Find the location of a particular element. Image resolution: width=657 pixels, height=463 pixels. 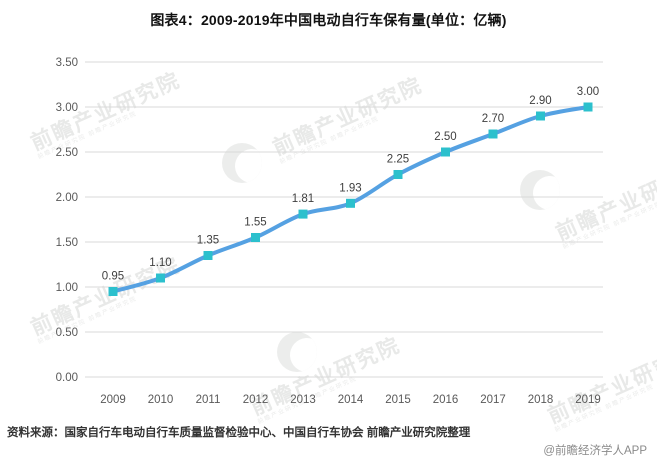

x-axis-tick-label: 2014 is located at coordinates (351, 400).